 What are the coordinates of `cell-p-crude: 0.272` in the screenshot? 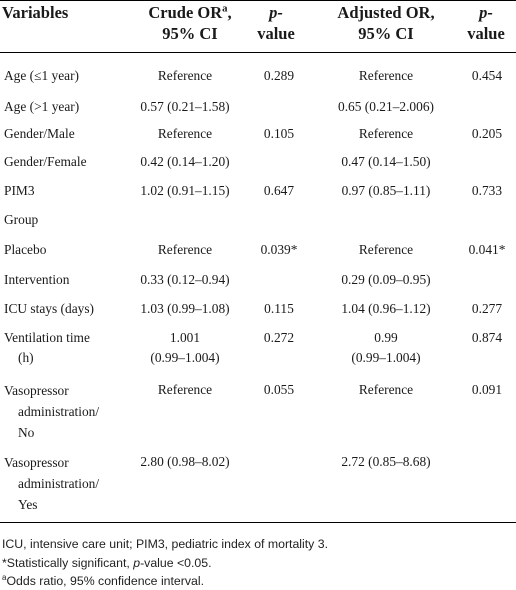 It's located at (279, 337).